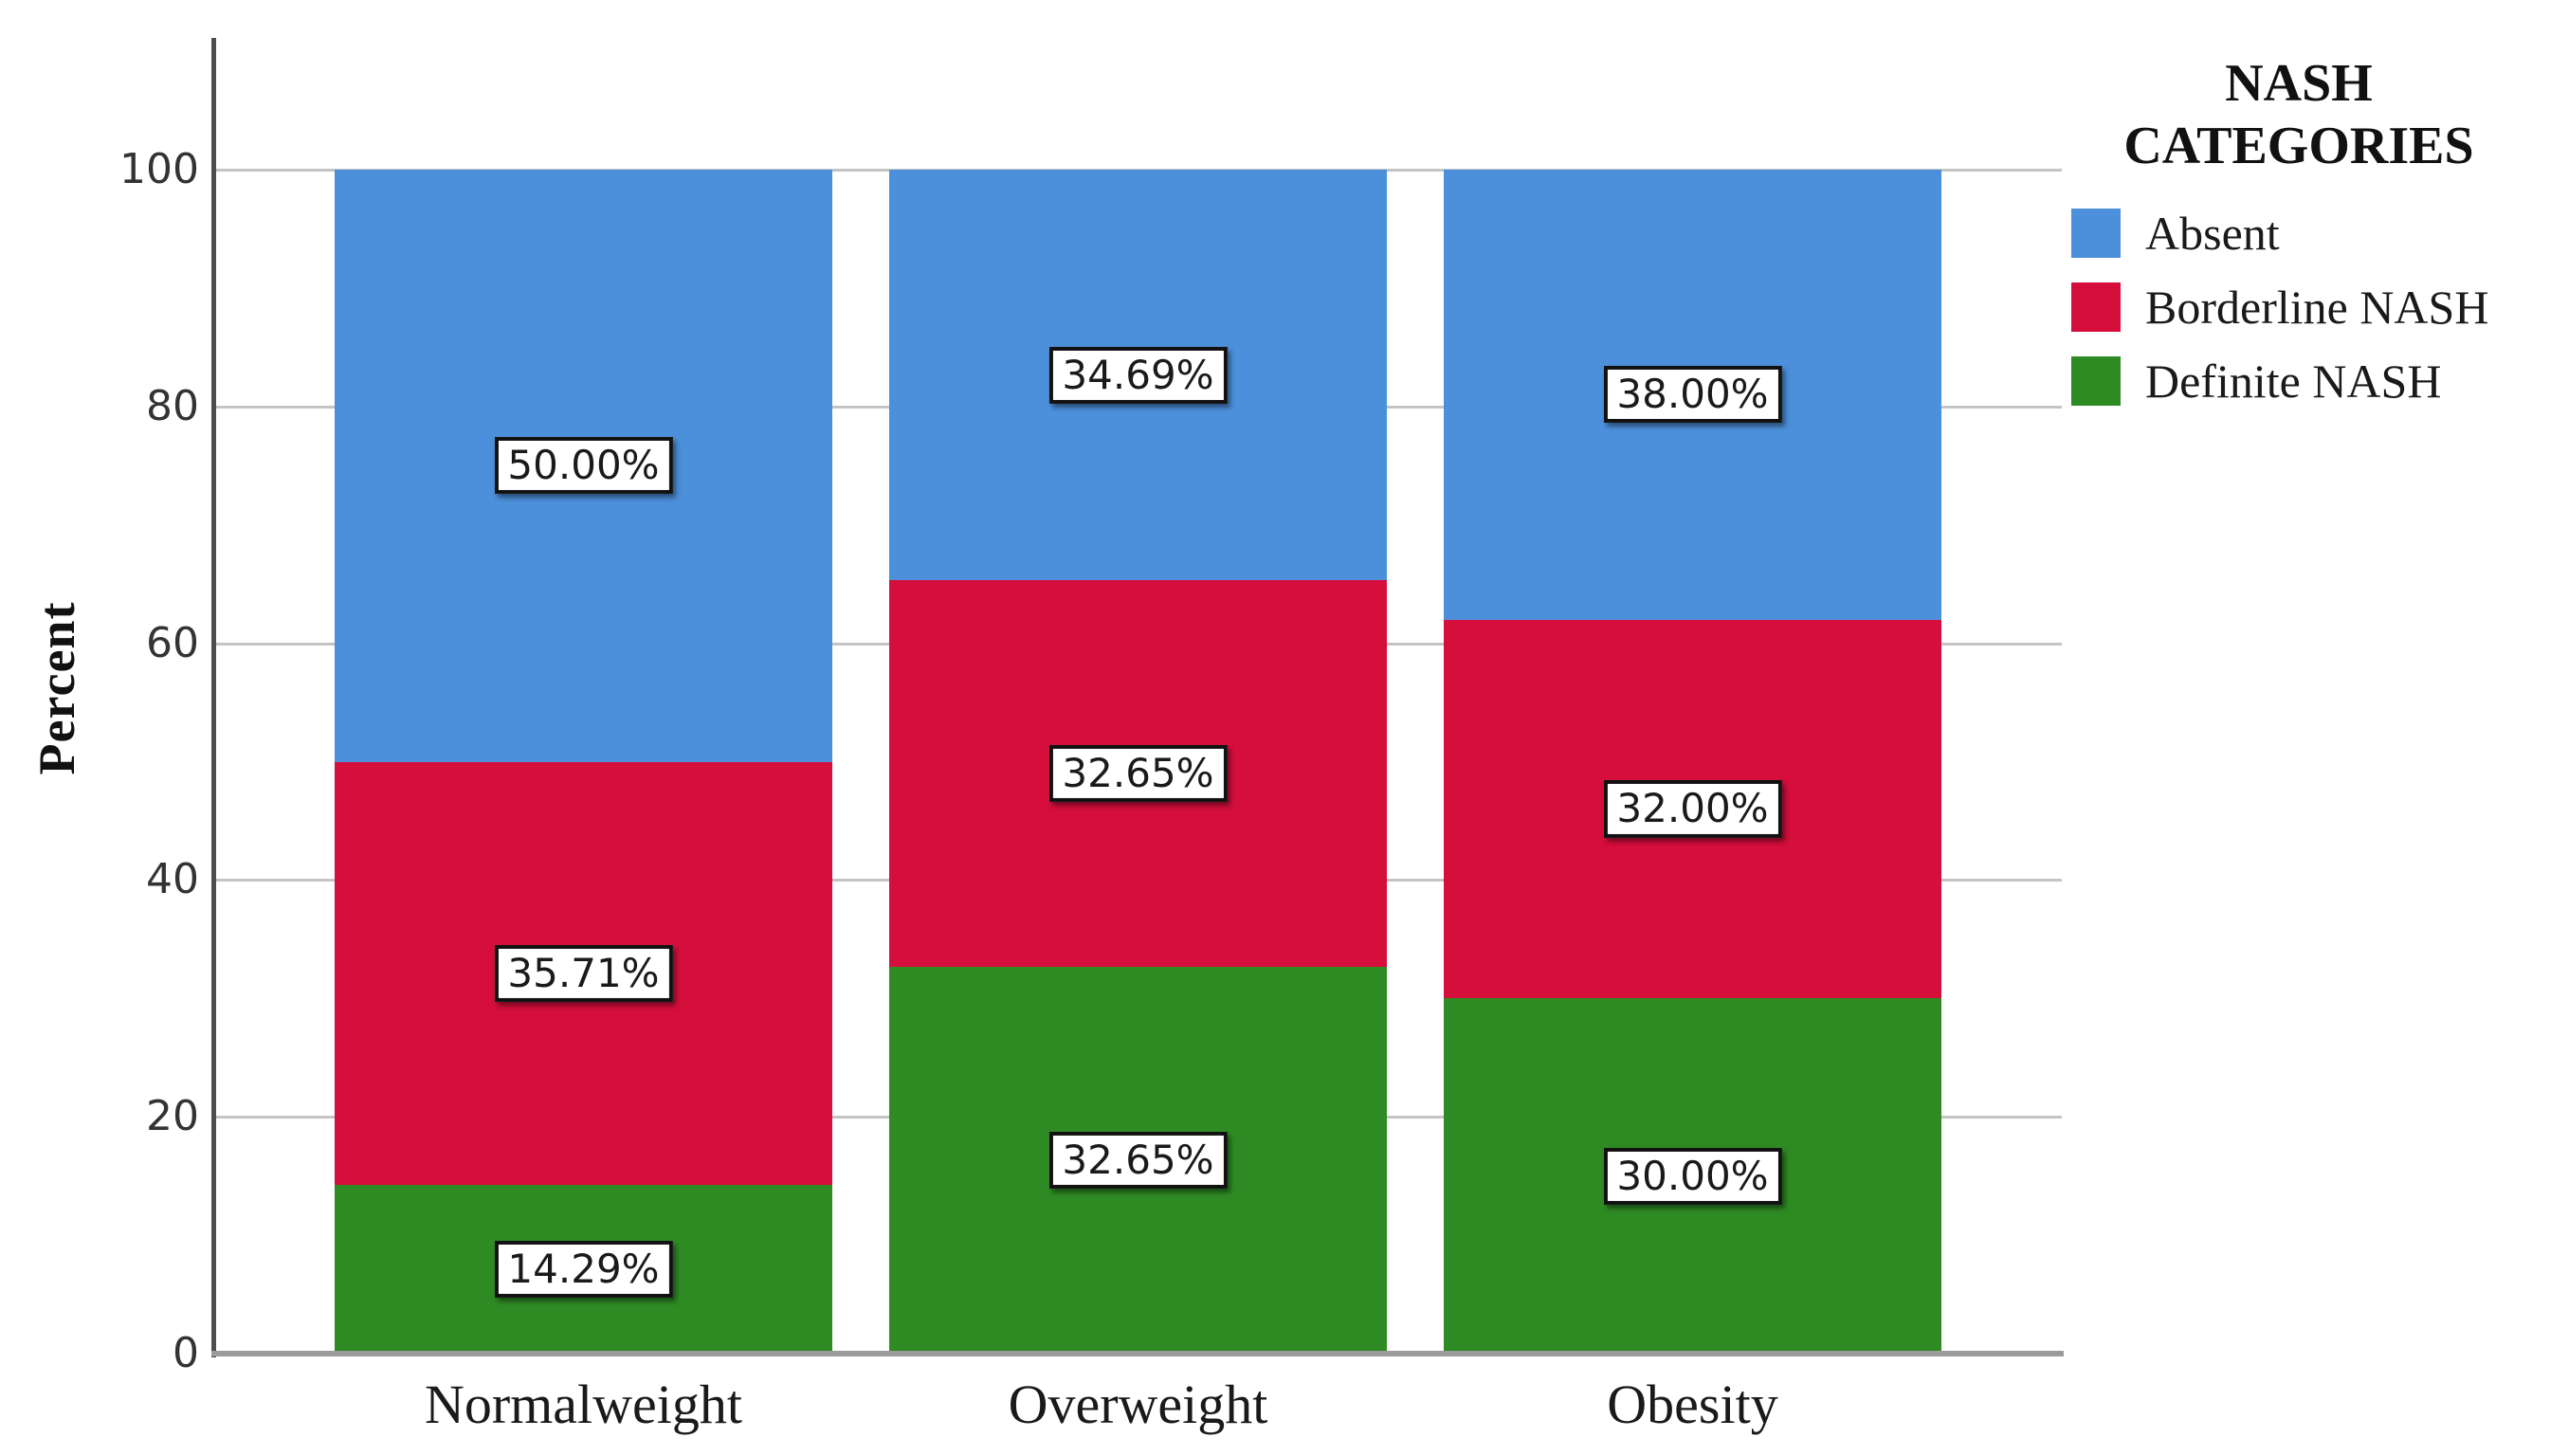  Describe the element at coordinates (172, 642) in the screenshot. I see `y-tick-label: 60` at that location.